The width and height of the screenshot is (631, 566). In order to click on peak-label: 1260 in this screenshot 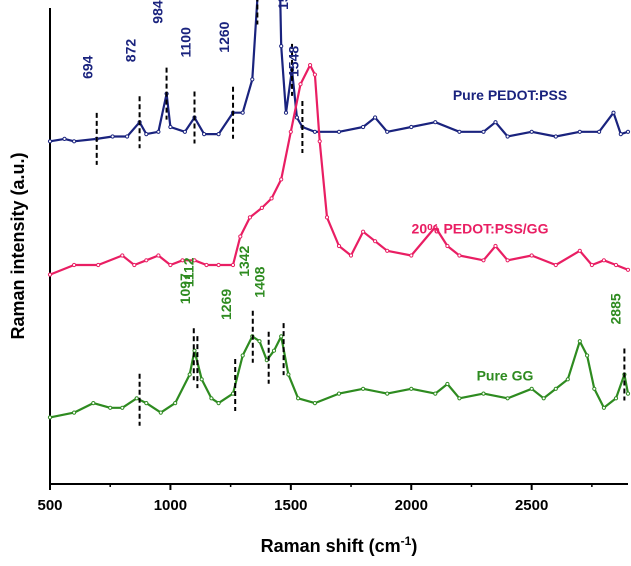, I will do `click(224, 36)`.